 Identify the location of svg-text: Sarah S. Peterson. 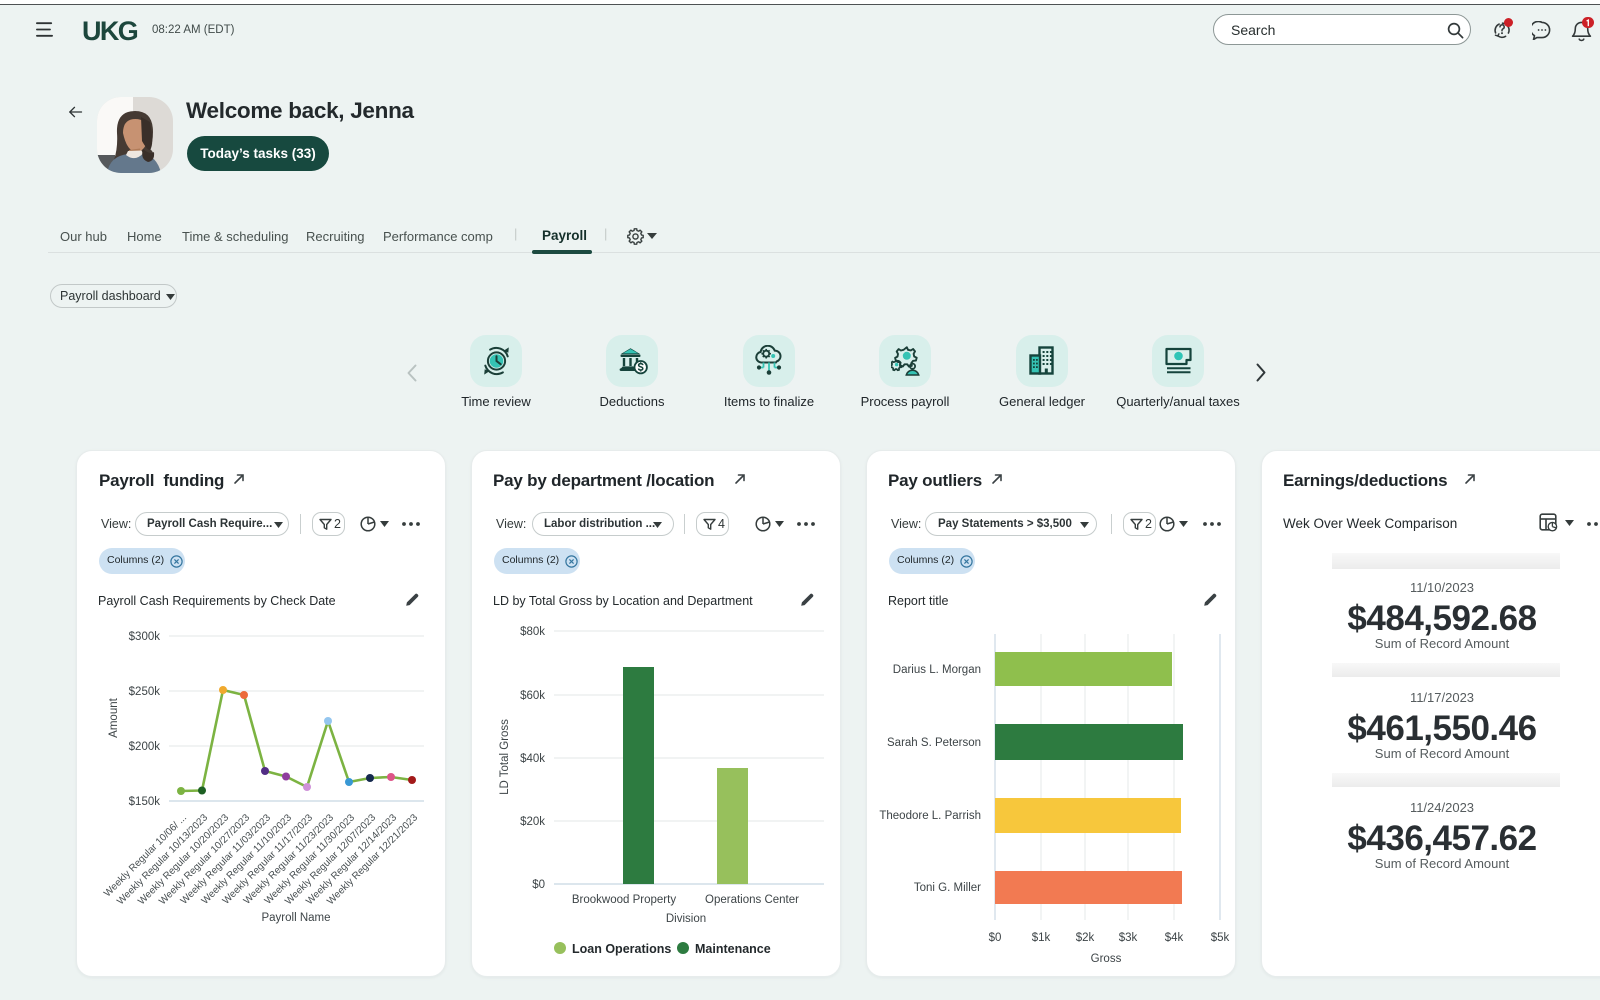
(934, 743).